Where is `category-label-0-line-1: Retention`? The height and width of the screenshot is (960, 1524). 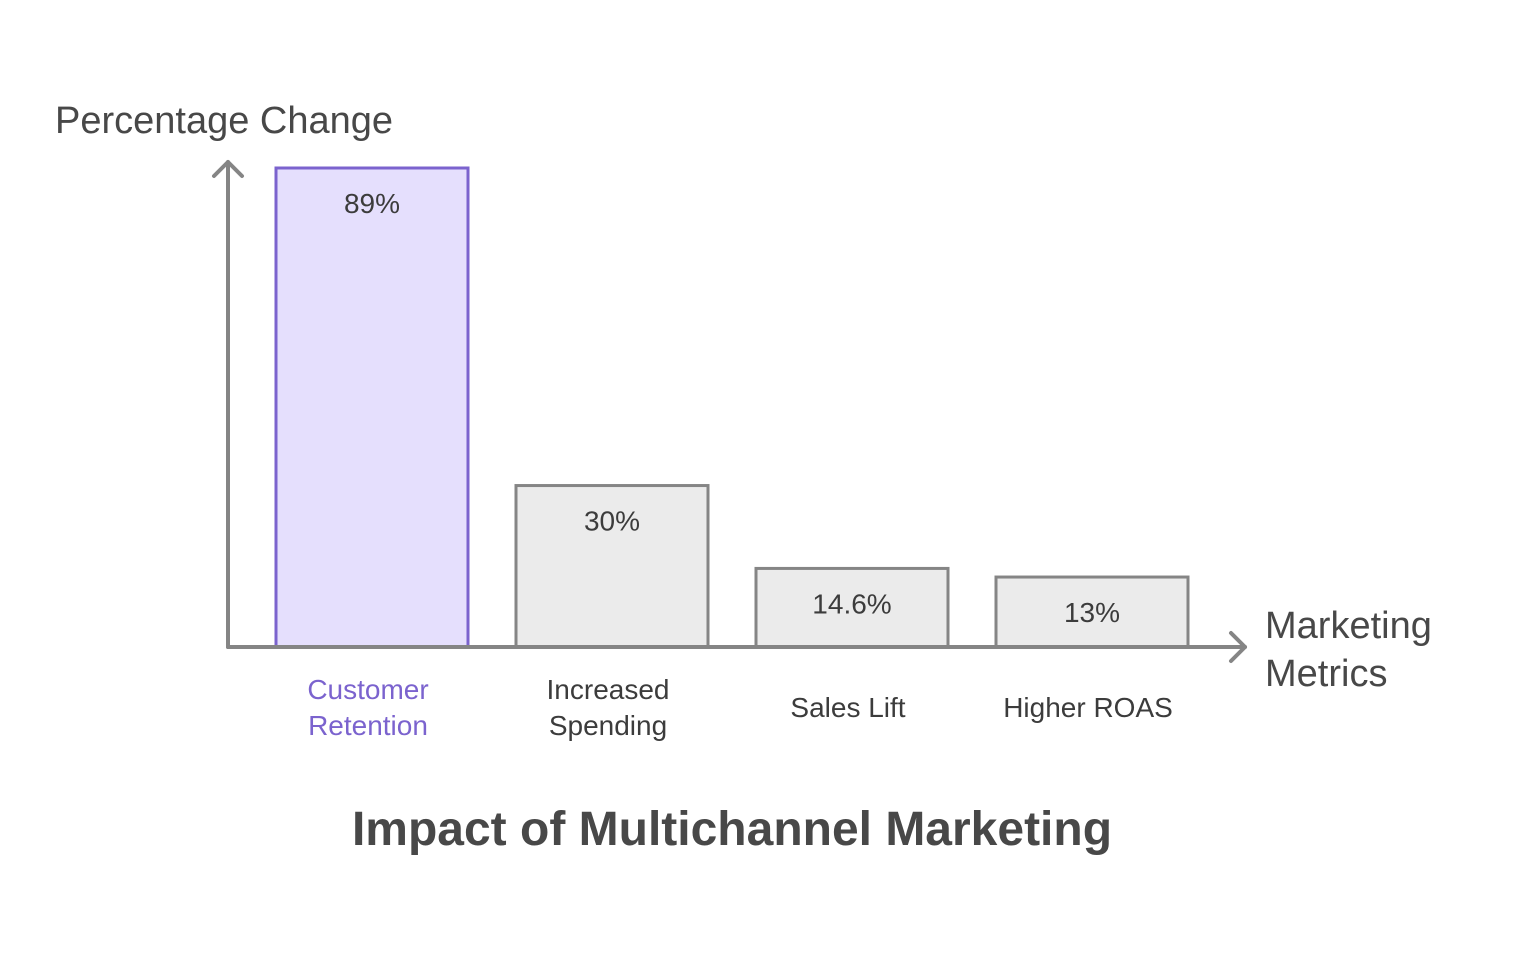
category-label-0-line-1: Retention is located at coordinates (368, 725).